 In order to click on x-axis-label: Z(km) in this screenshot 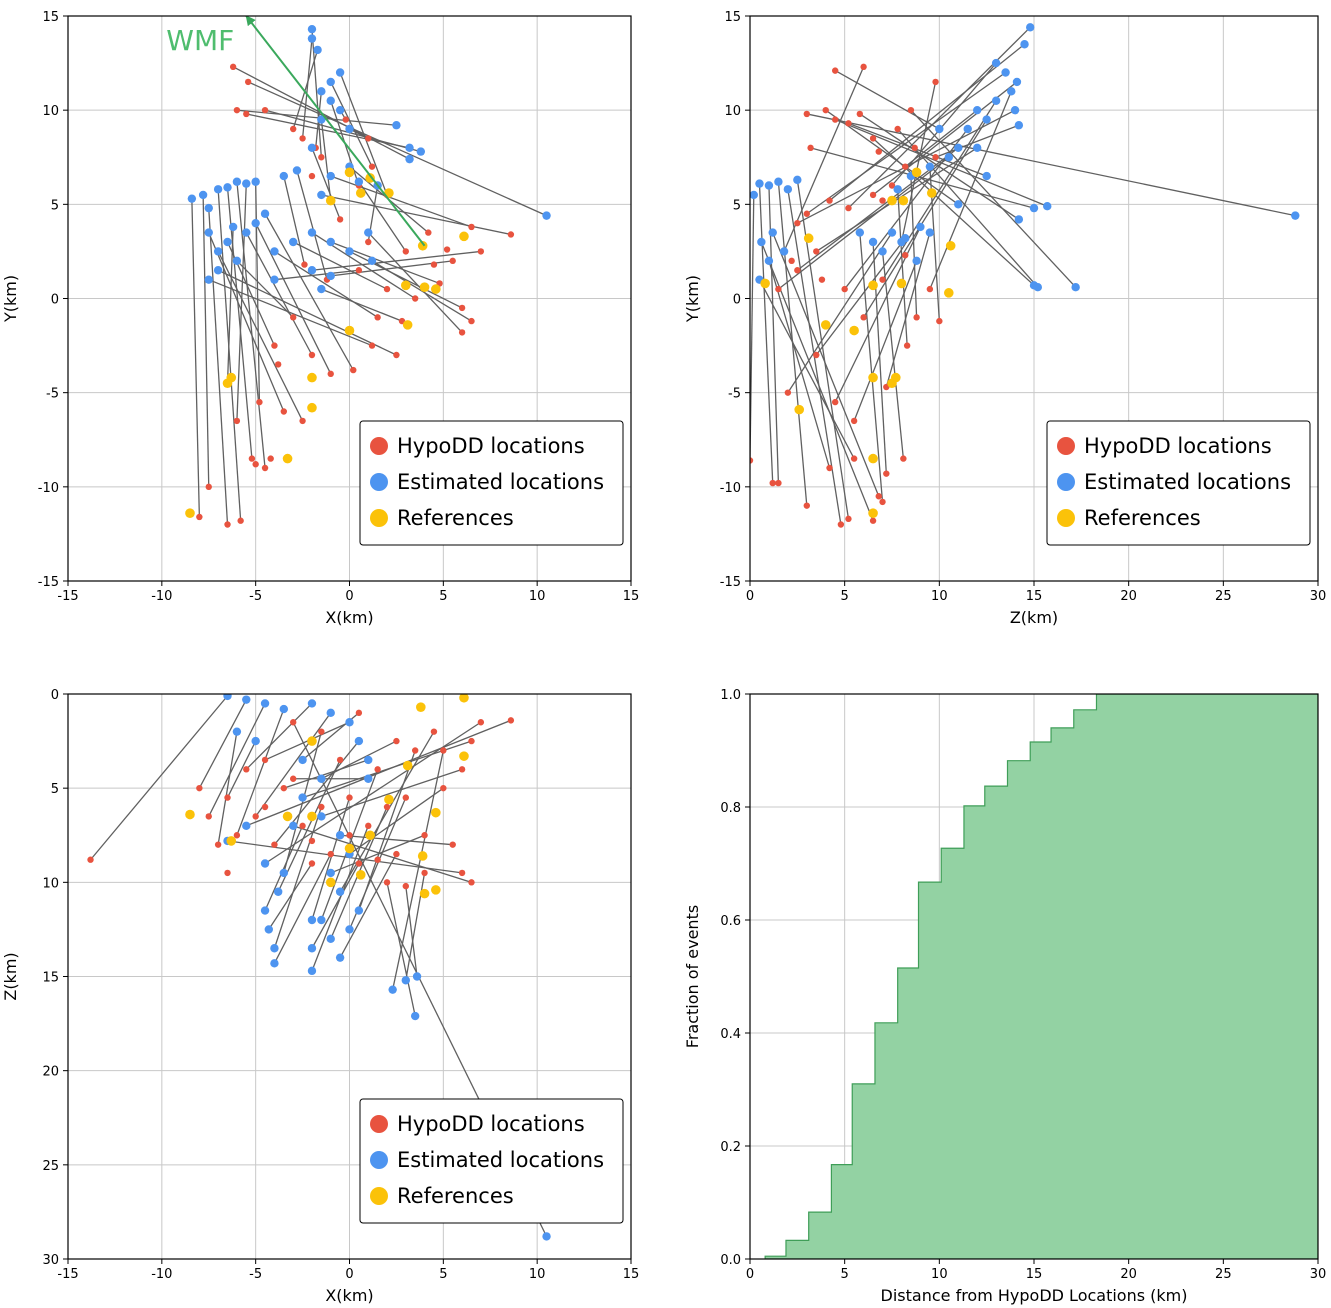, I will do `click(1034, 617)`.